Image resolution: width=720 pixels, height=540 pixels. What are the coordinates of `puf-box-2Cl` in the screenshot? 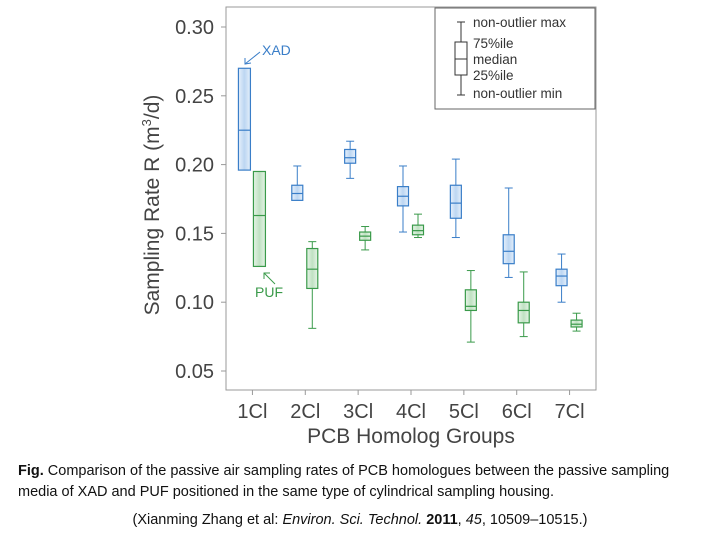 It's located at (312, 285).